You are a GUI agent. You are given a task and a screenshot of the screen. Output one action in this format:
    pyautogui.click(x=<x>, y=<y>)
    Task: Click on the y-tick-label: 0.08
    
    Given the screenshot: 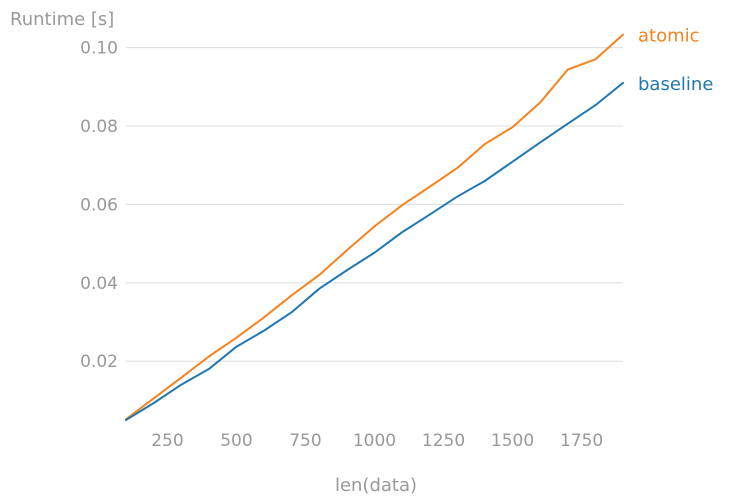 What is the action you would take?
    pyautogui.click(x=99, y=127)
    